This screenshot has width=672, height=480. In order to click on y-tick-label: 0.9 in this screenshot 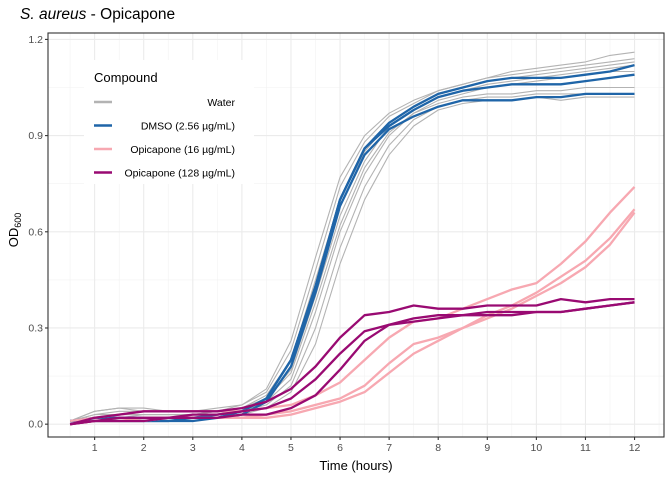, I will do `click(35, 136)`.